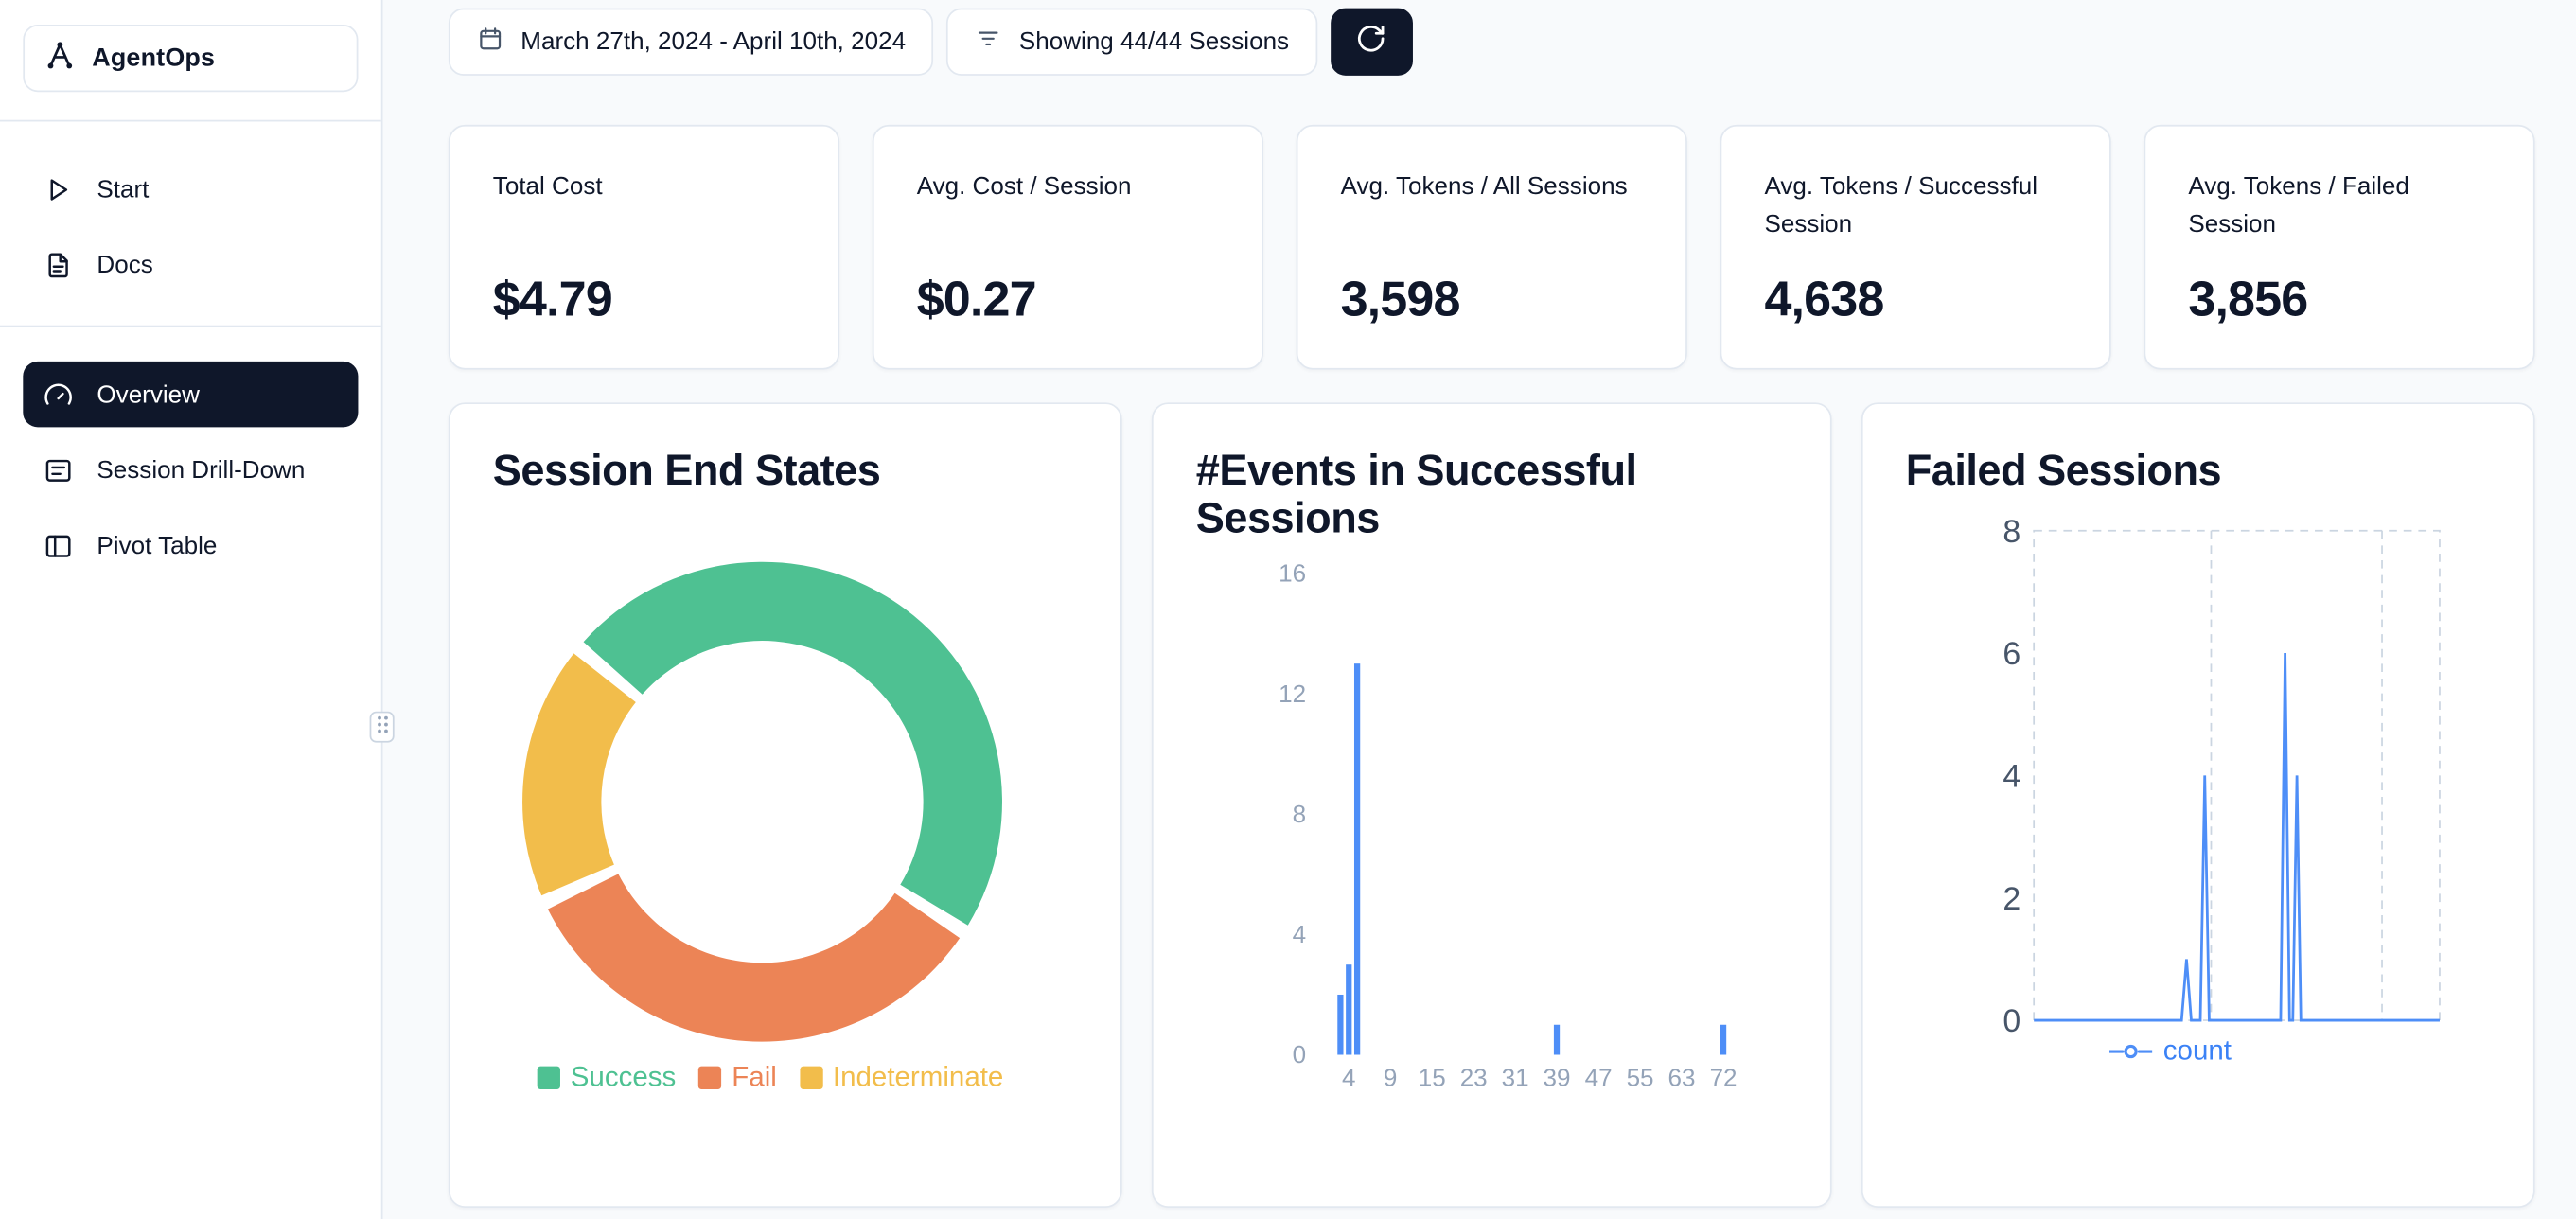 The width and height of the screenshot is (2576, 1219). What do you see at coordinates (2130, 1051) in the screenshot?
I see `line-series-icon` at bounding box center [2130, 1051].